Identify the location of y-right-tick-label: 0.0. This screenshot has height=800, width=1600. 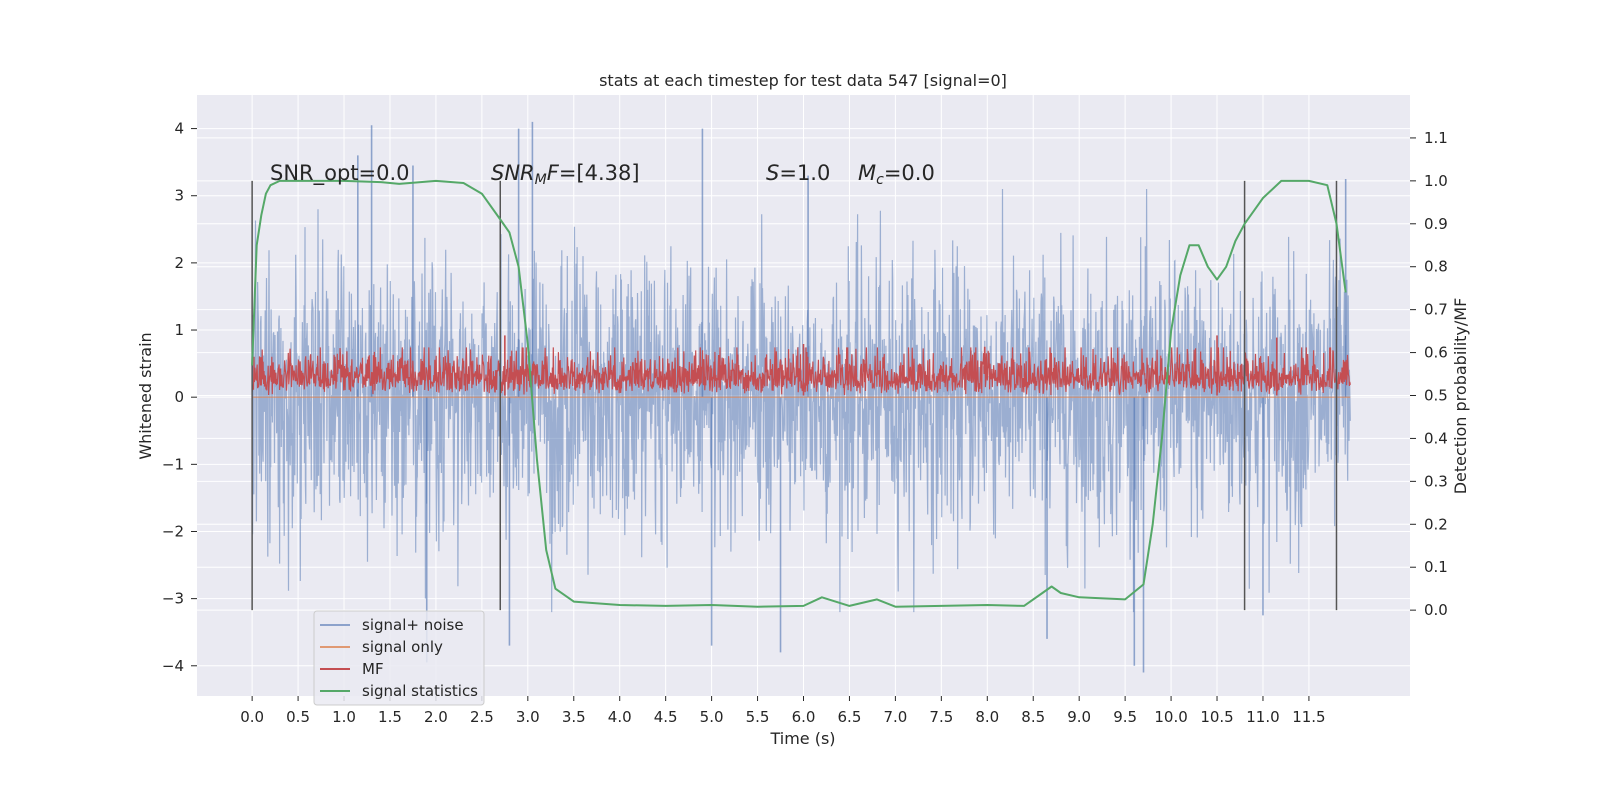
(1436, 610).